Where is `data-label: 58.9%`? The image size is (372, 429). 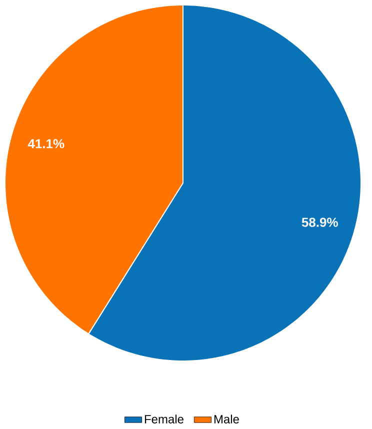 data-label: 58.9% is located at coordinates (320, 222).